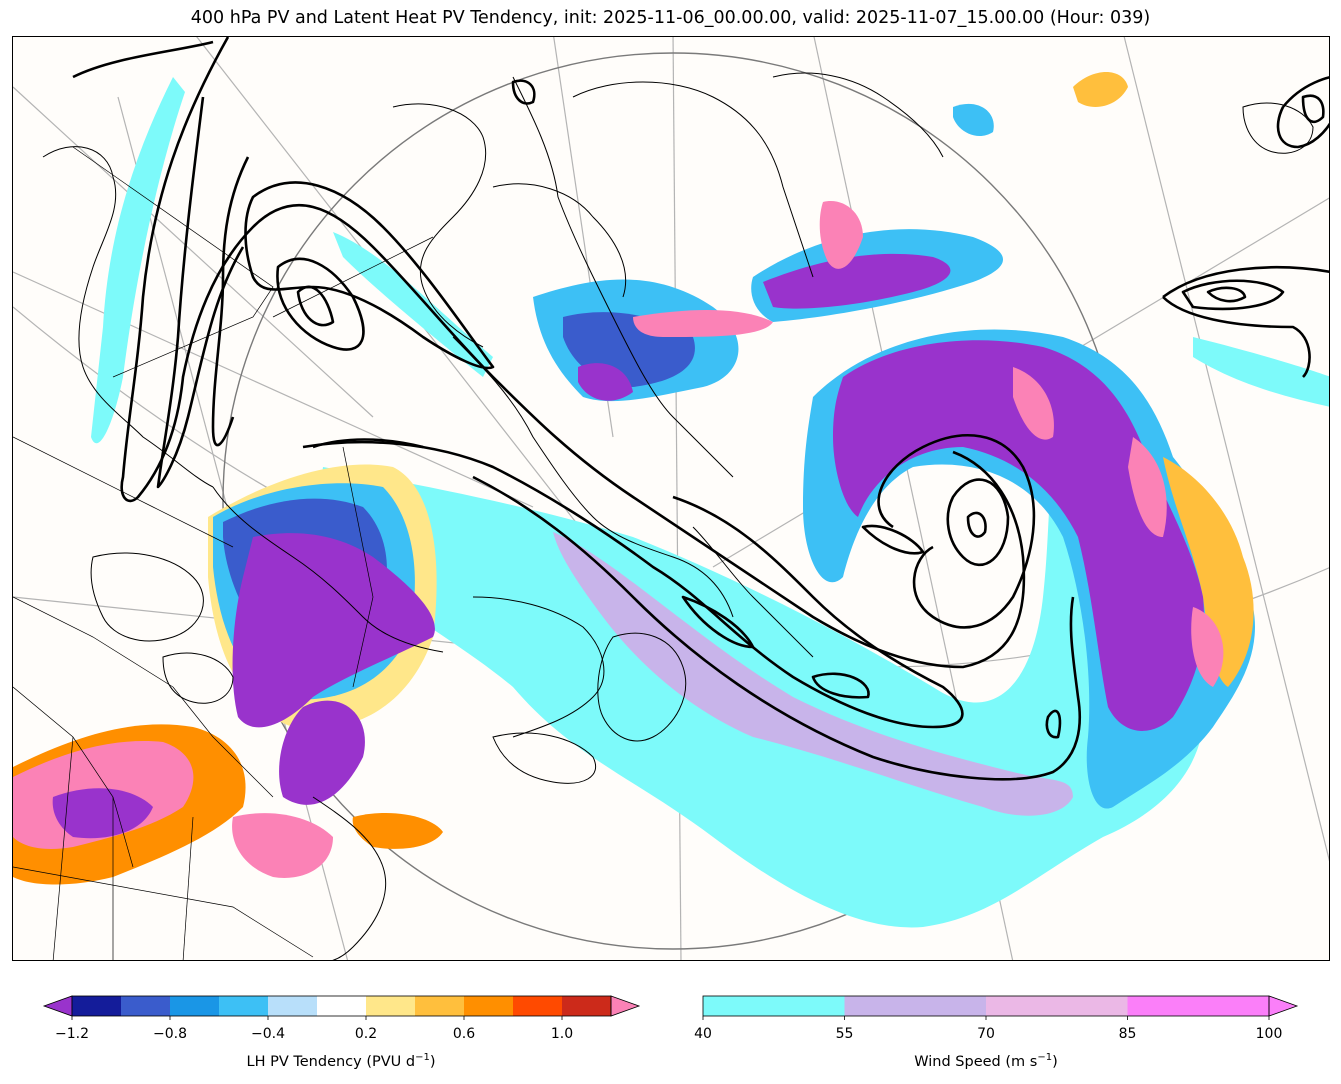 The width and height of the screenshot is (1341, 1084). I want to click on gulf-st-lawrence, so click(538, 667).